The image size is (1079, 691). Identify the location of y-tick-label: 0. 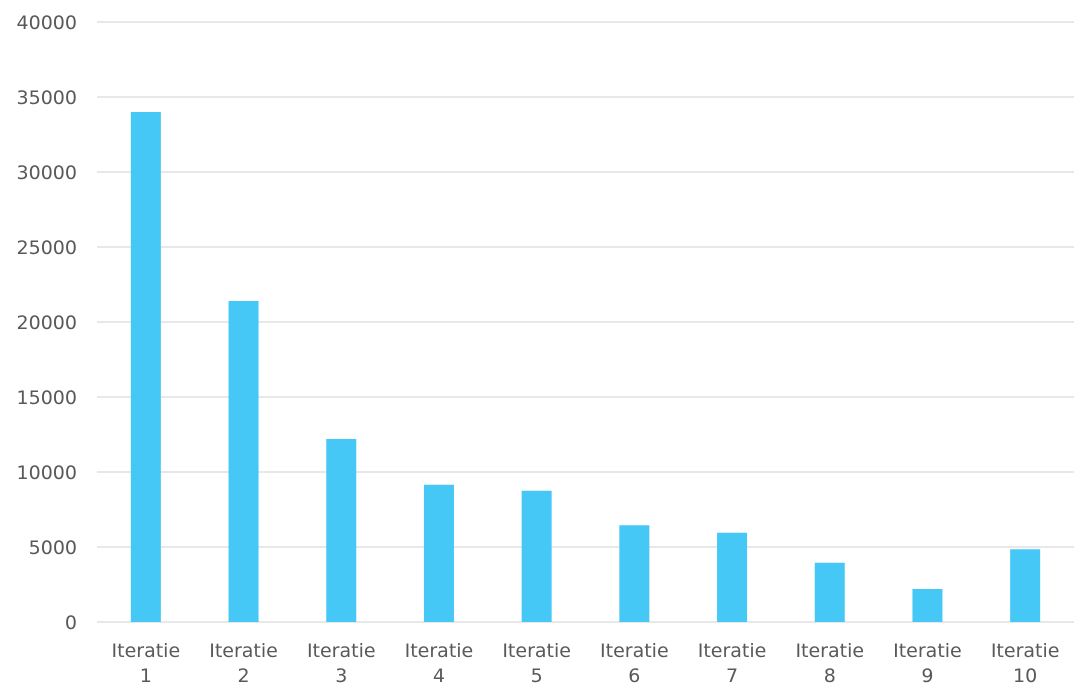
(71, 623).